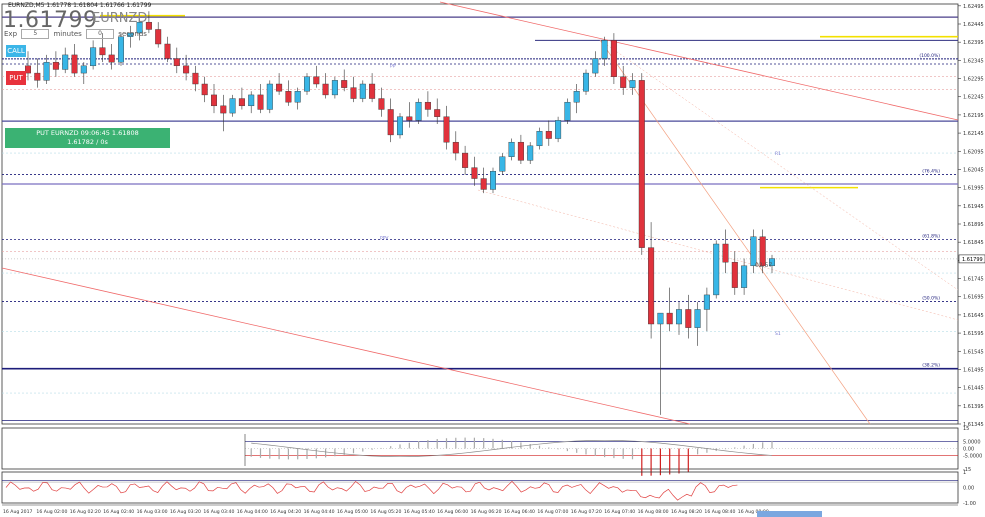 Image resolution: width=985 pixels, height=517 pixels. I want to click on x-tick-label: 16 Aug 08:00, so click(653, 512).